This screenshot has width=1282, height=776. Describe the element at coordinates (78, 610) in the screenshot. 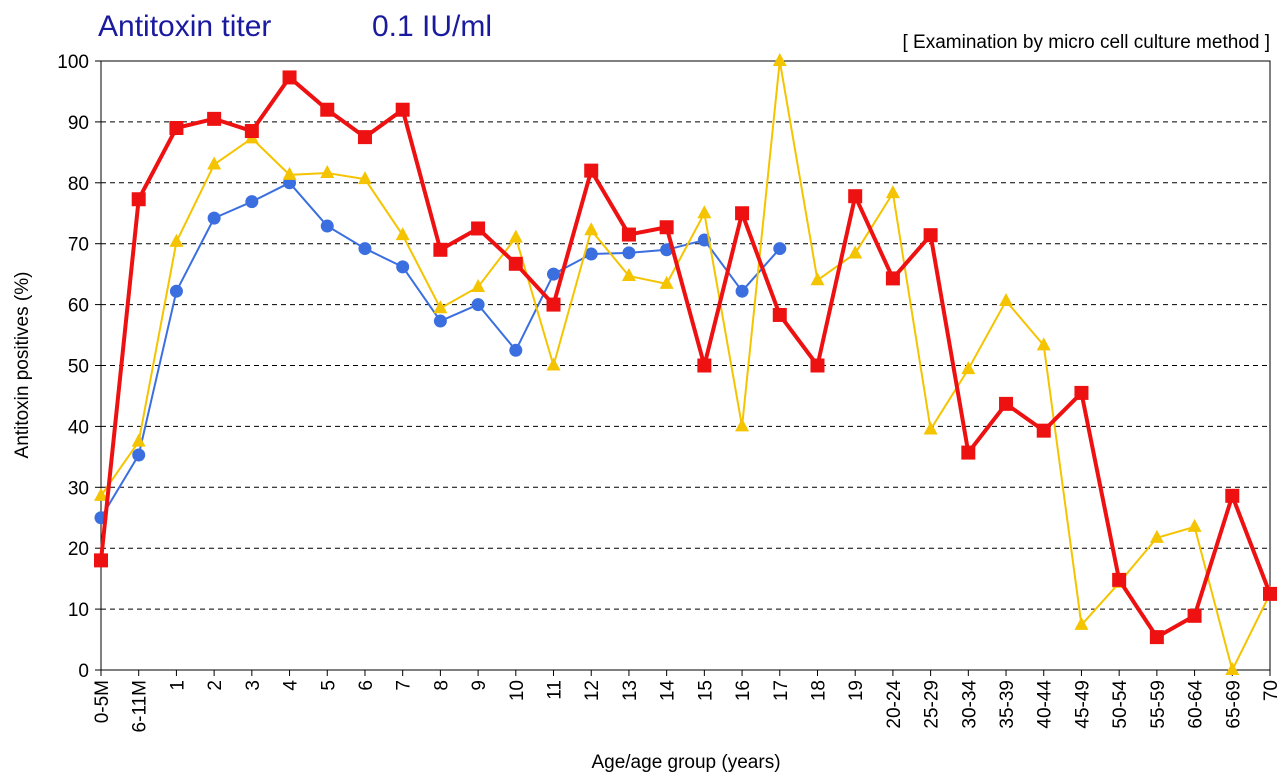

I see `y-tick-label: 10` at that location.